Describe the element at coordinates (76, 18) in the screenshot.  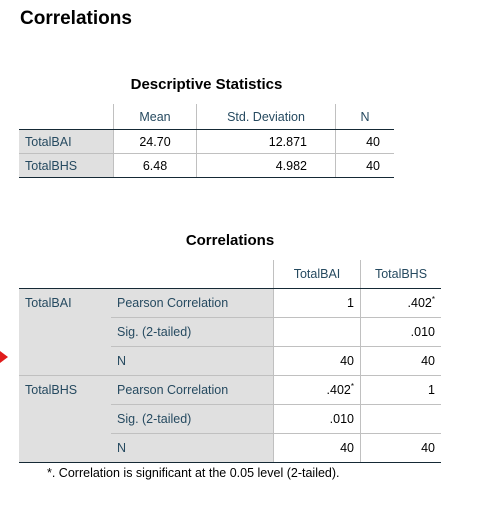
I see `page-title: Correlations` at that location.